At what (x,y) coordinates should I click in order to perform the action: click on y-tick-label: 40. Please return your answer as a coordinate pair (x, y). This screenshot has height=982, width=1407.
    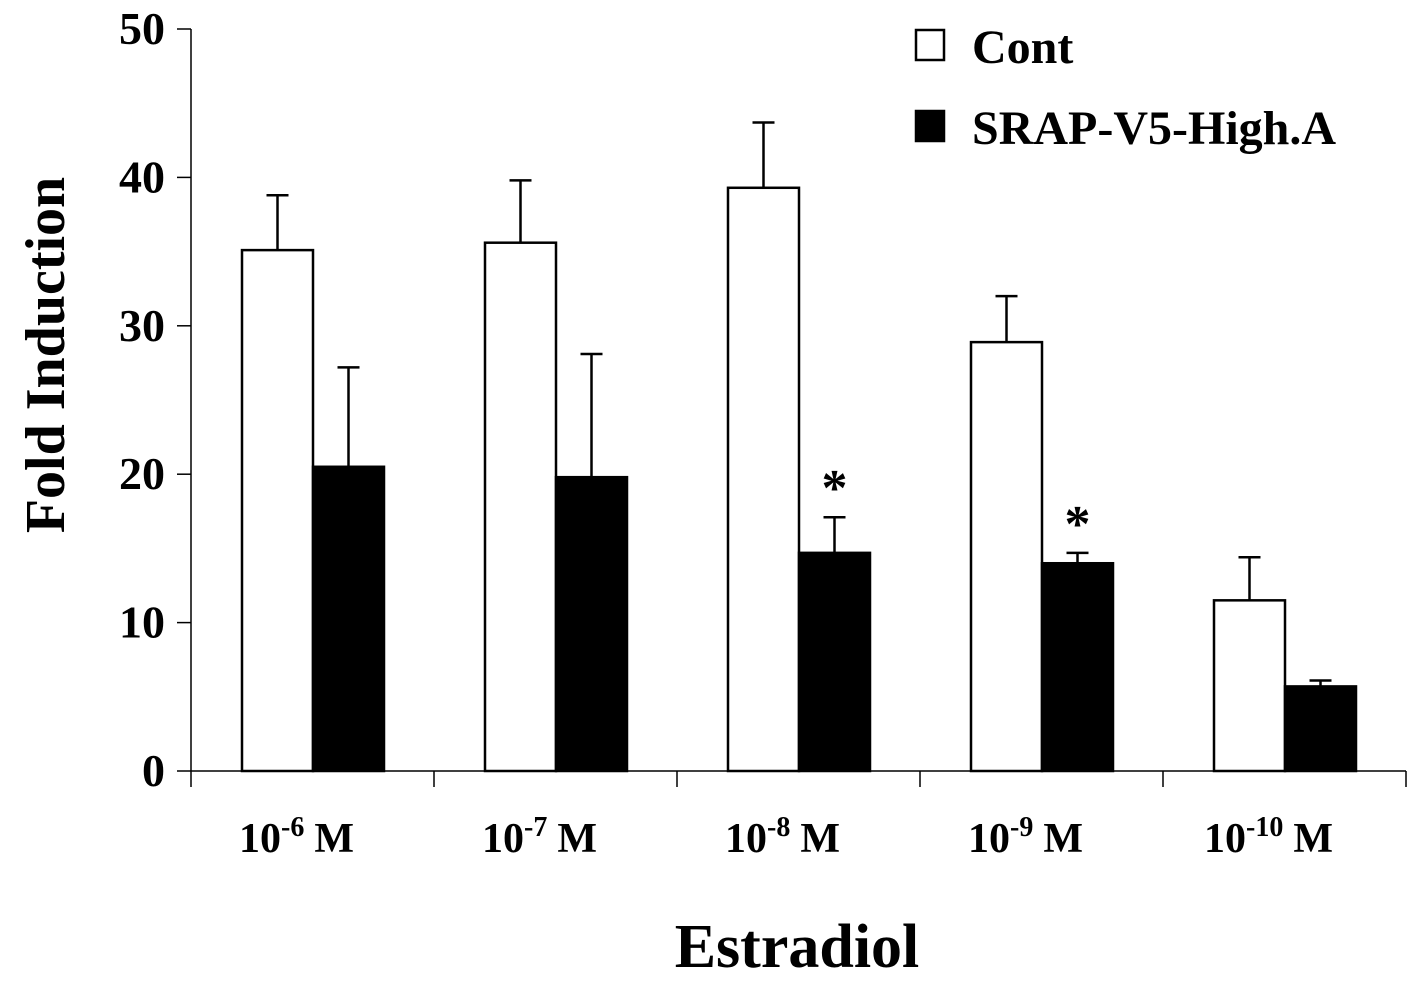
    Looking at the image, I should click on (142, 176).